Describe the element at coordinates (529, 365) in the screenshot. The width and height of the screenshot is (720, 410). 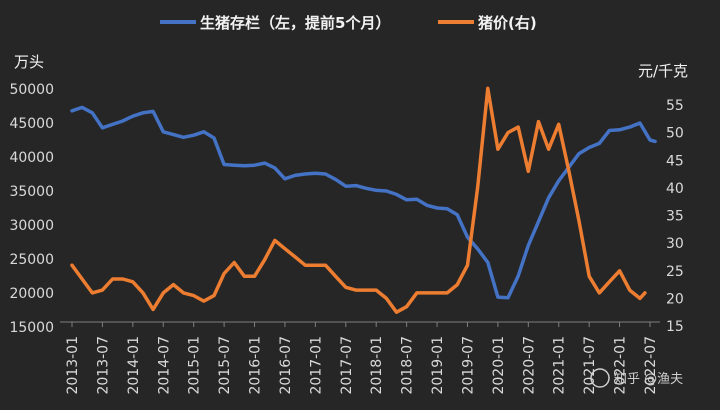
I see `x-tick-label: 2020-07` at that location.